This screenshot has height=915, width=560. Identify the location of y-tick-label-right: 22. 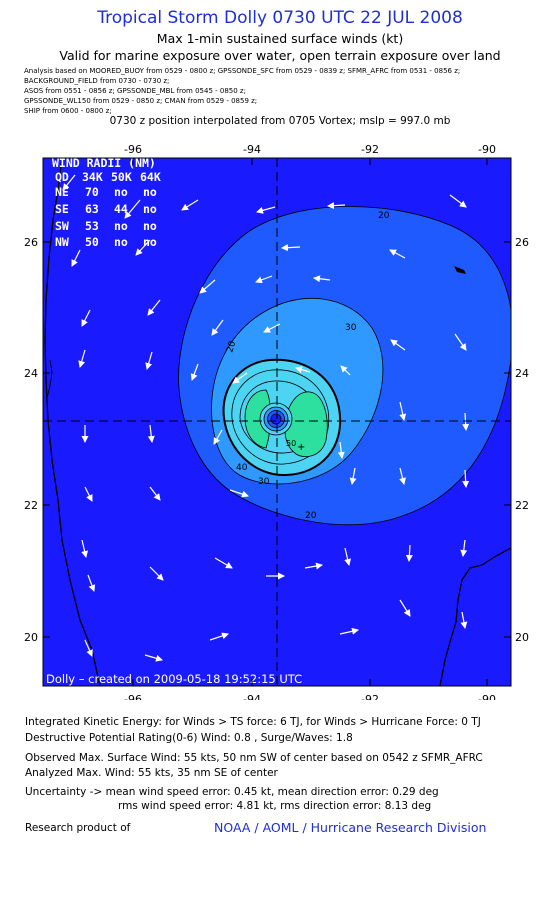
(522, 505).